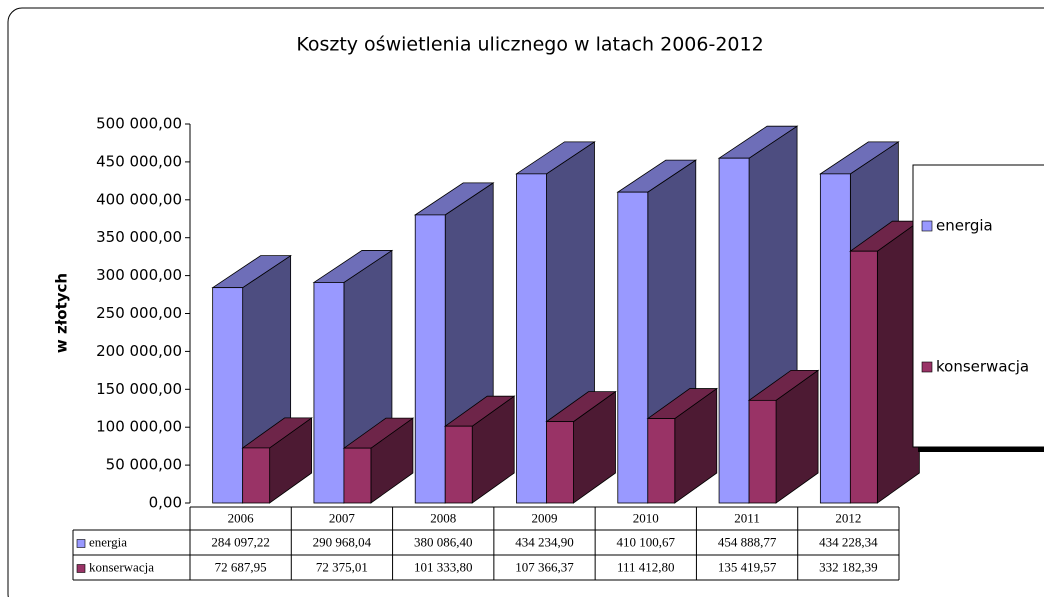 The height and width of the screenshot is (597, 1044). Describe the element at coordinates (108, 541) in the screenshot. I see `table-row-header: energia` at that location.